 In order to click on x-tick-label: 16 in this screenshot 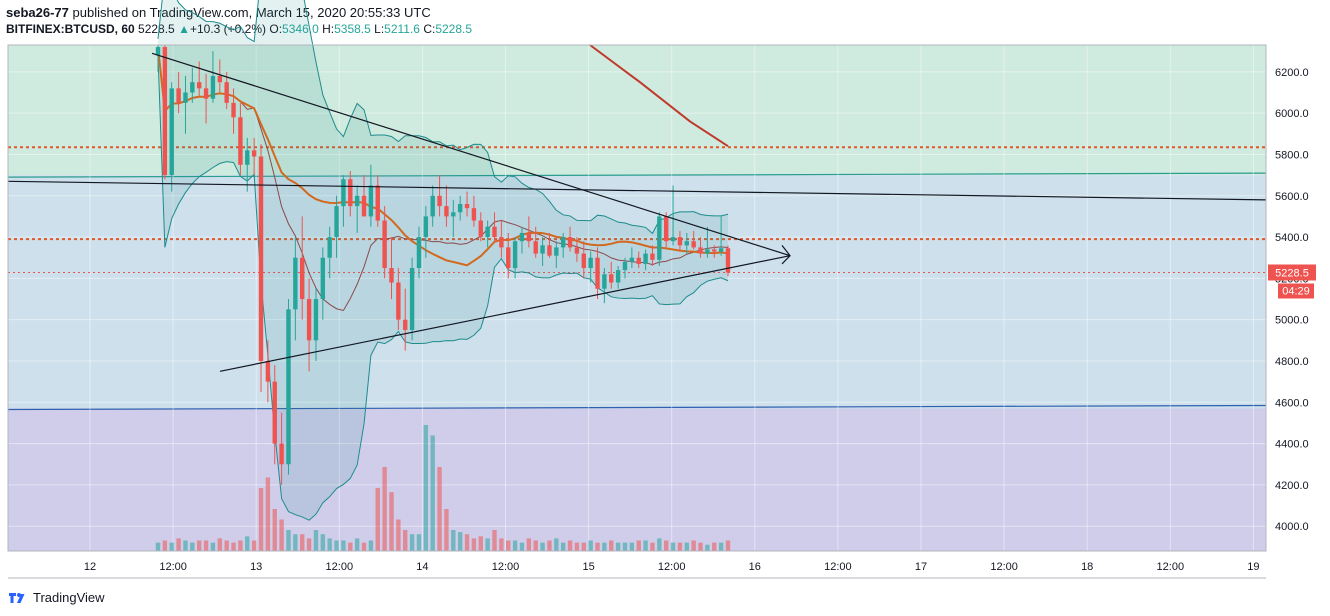, I will do `click(755, 567)`.